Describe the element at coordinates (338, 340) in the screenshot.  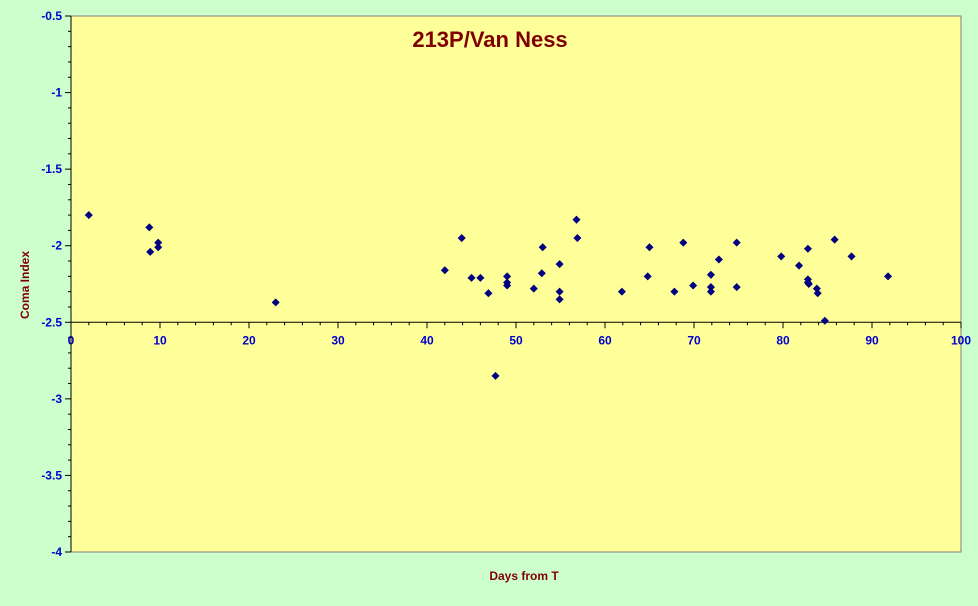
I see `x-tick-label: 30` at that location.